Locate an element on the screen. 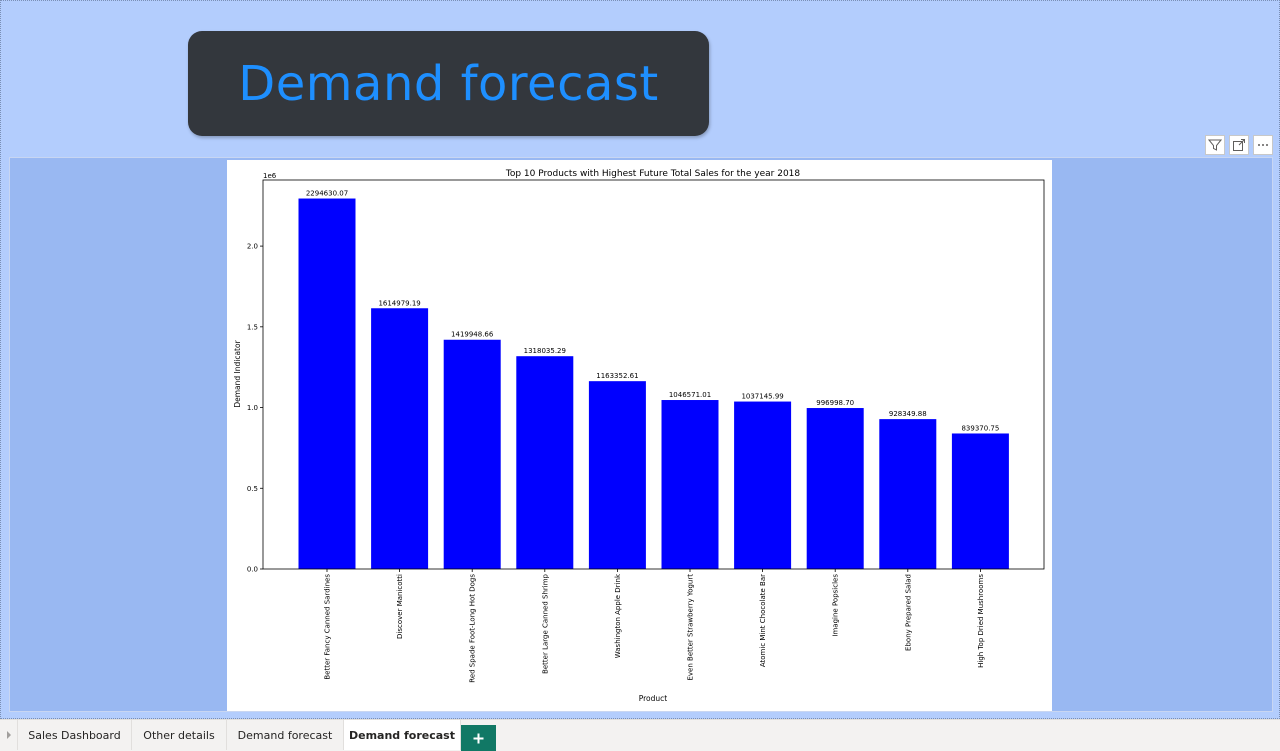  plus-icon is located at coordinates (478, 738).